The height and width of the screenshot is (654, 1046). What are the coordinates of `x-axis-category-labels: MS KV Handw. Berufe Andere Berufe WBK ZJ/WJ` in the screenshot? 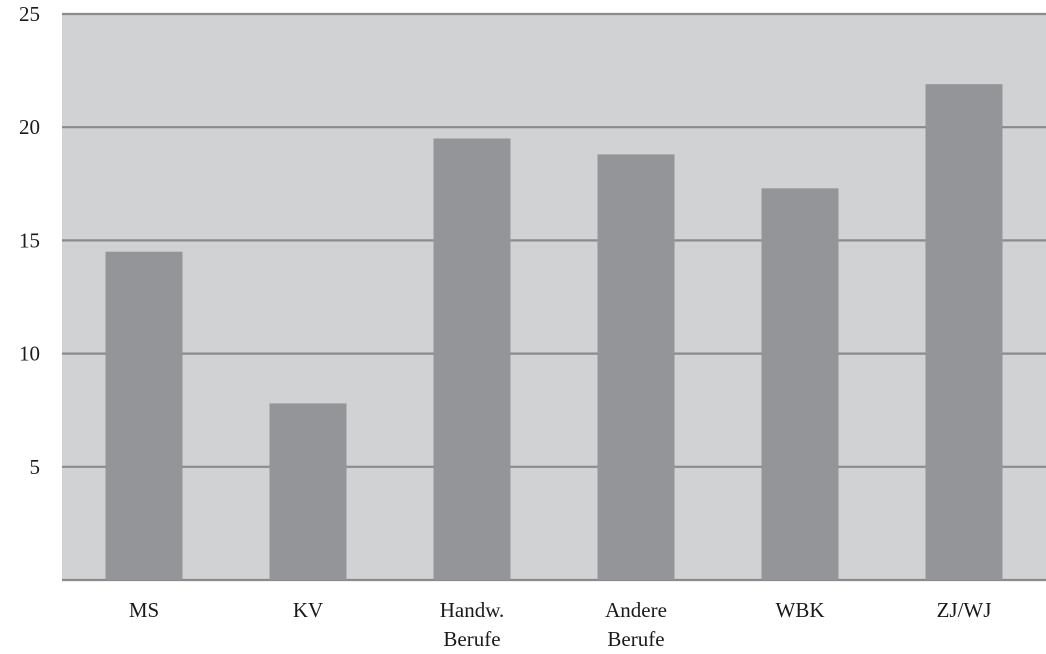 It's located at (560, 624).